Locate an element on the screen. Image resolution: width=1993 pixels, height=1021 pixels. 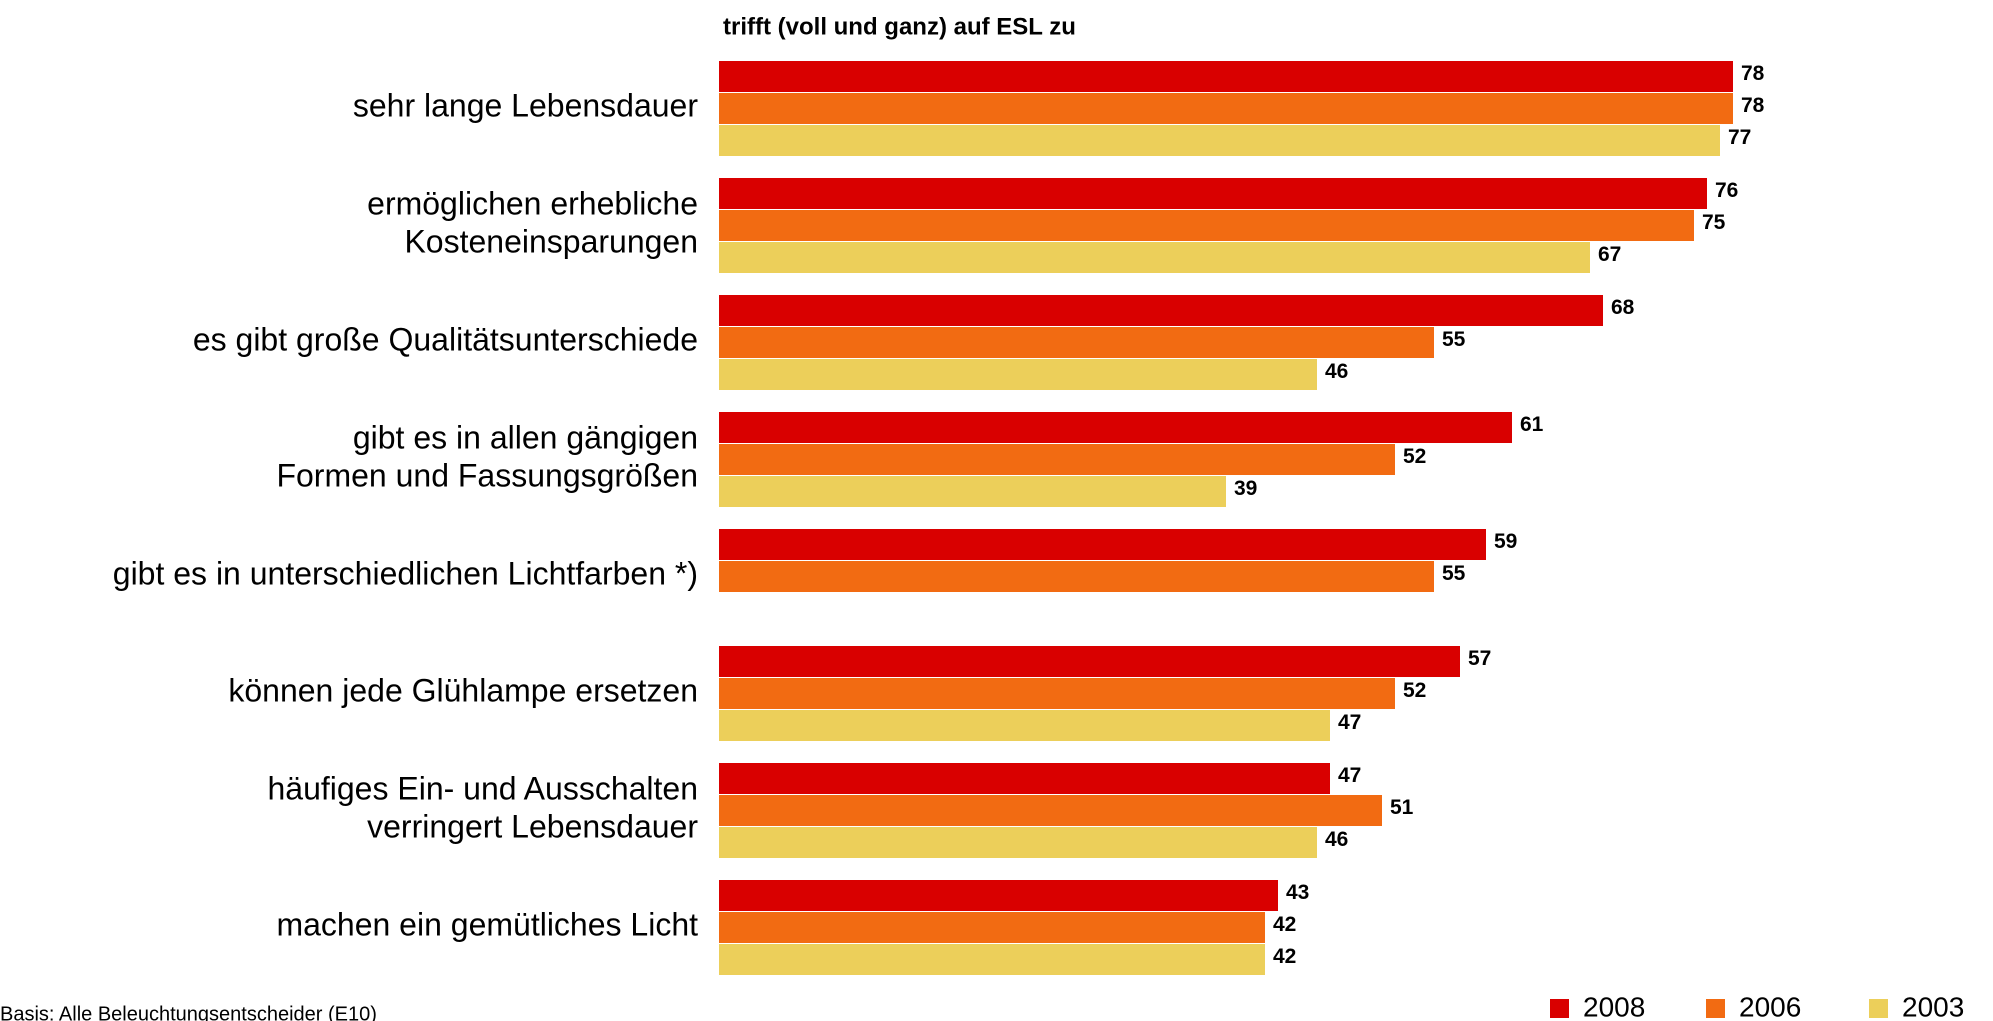
category-label: können jede Glühlampe ersetzen is located at coordinates (463, 691).